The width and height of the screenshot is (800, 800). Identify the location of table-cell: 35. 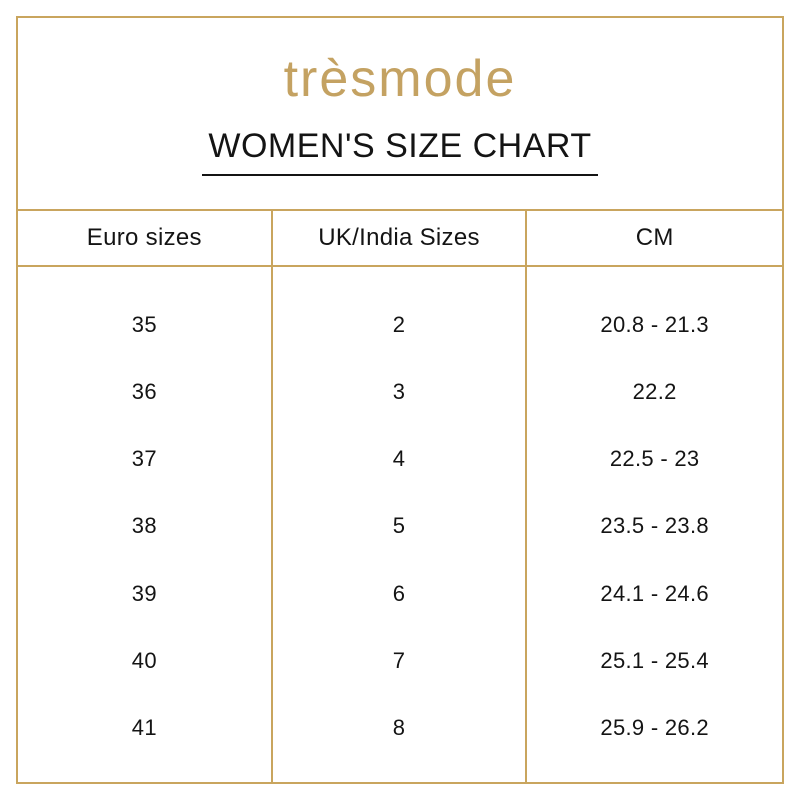
(145, 325).